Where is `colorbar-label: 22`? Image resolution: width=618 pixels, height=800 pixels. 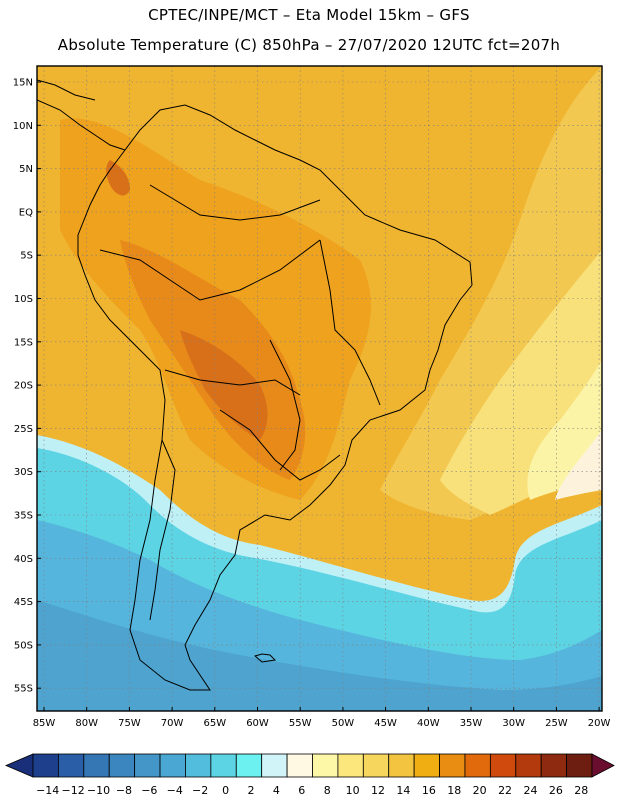
colorbar-label: 22 is located at coordinates (505, 790).